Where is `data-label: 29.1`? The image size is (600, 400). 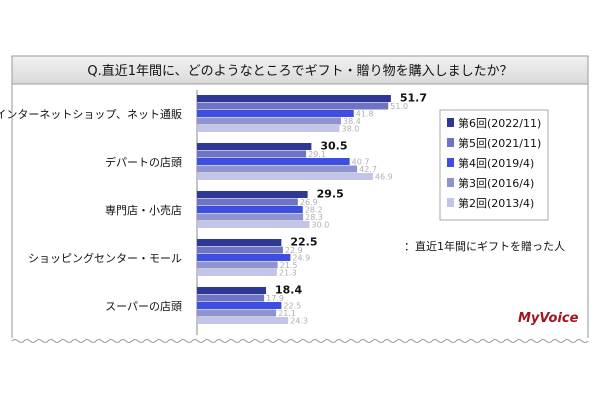 data-label: 29.1 is located at coordinates (317, 154).